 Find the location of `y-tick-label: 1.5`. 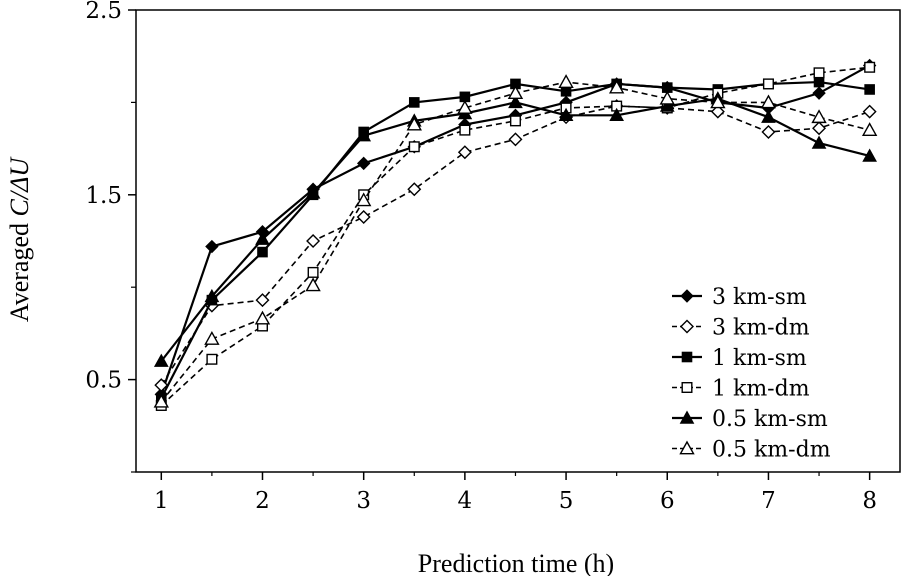

y-tick-label: 1.5 is located at coordinates (103, 196).